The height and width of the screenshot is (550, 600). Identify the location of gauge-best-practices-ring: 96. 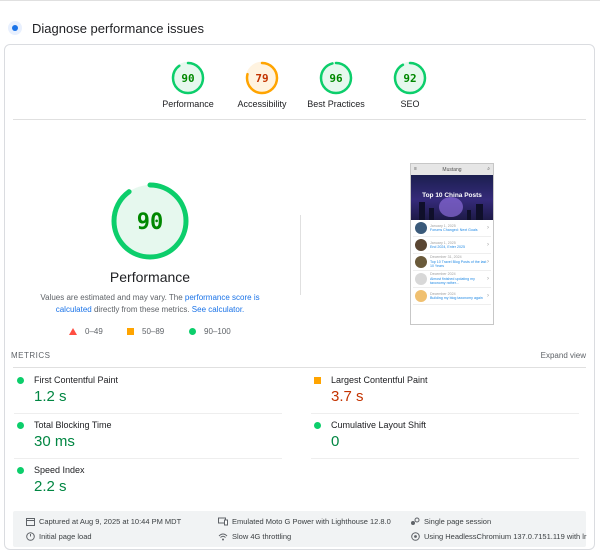
(336, 78).